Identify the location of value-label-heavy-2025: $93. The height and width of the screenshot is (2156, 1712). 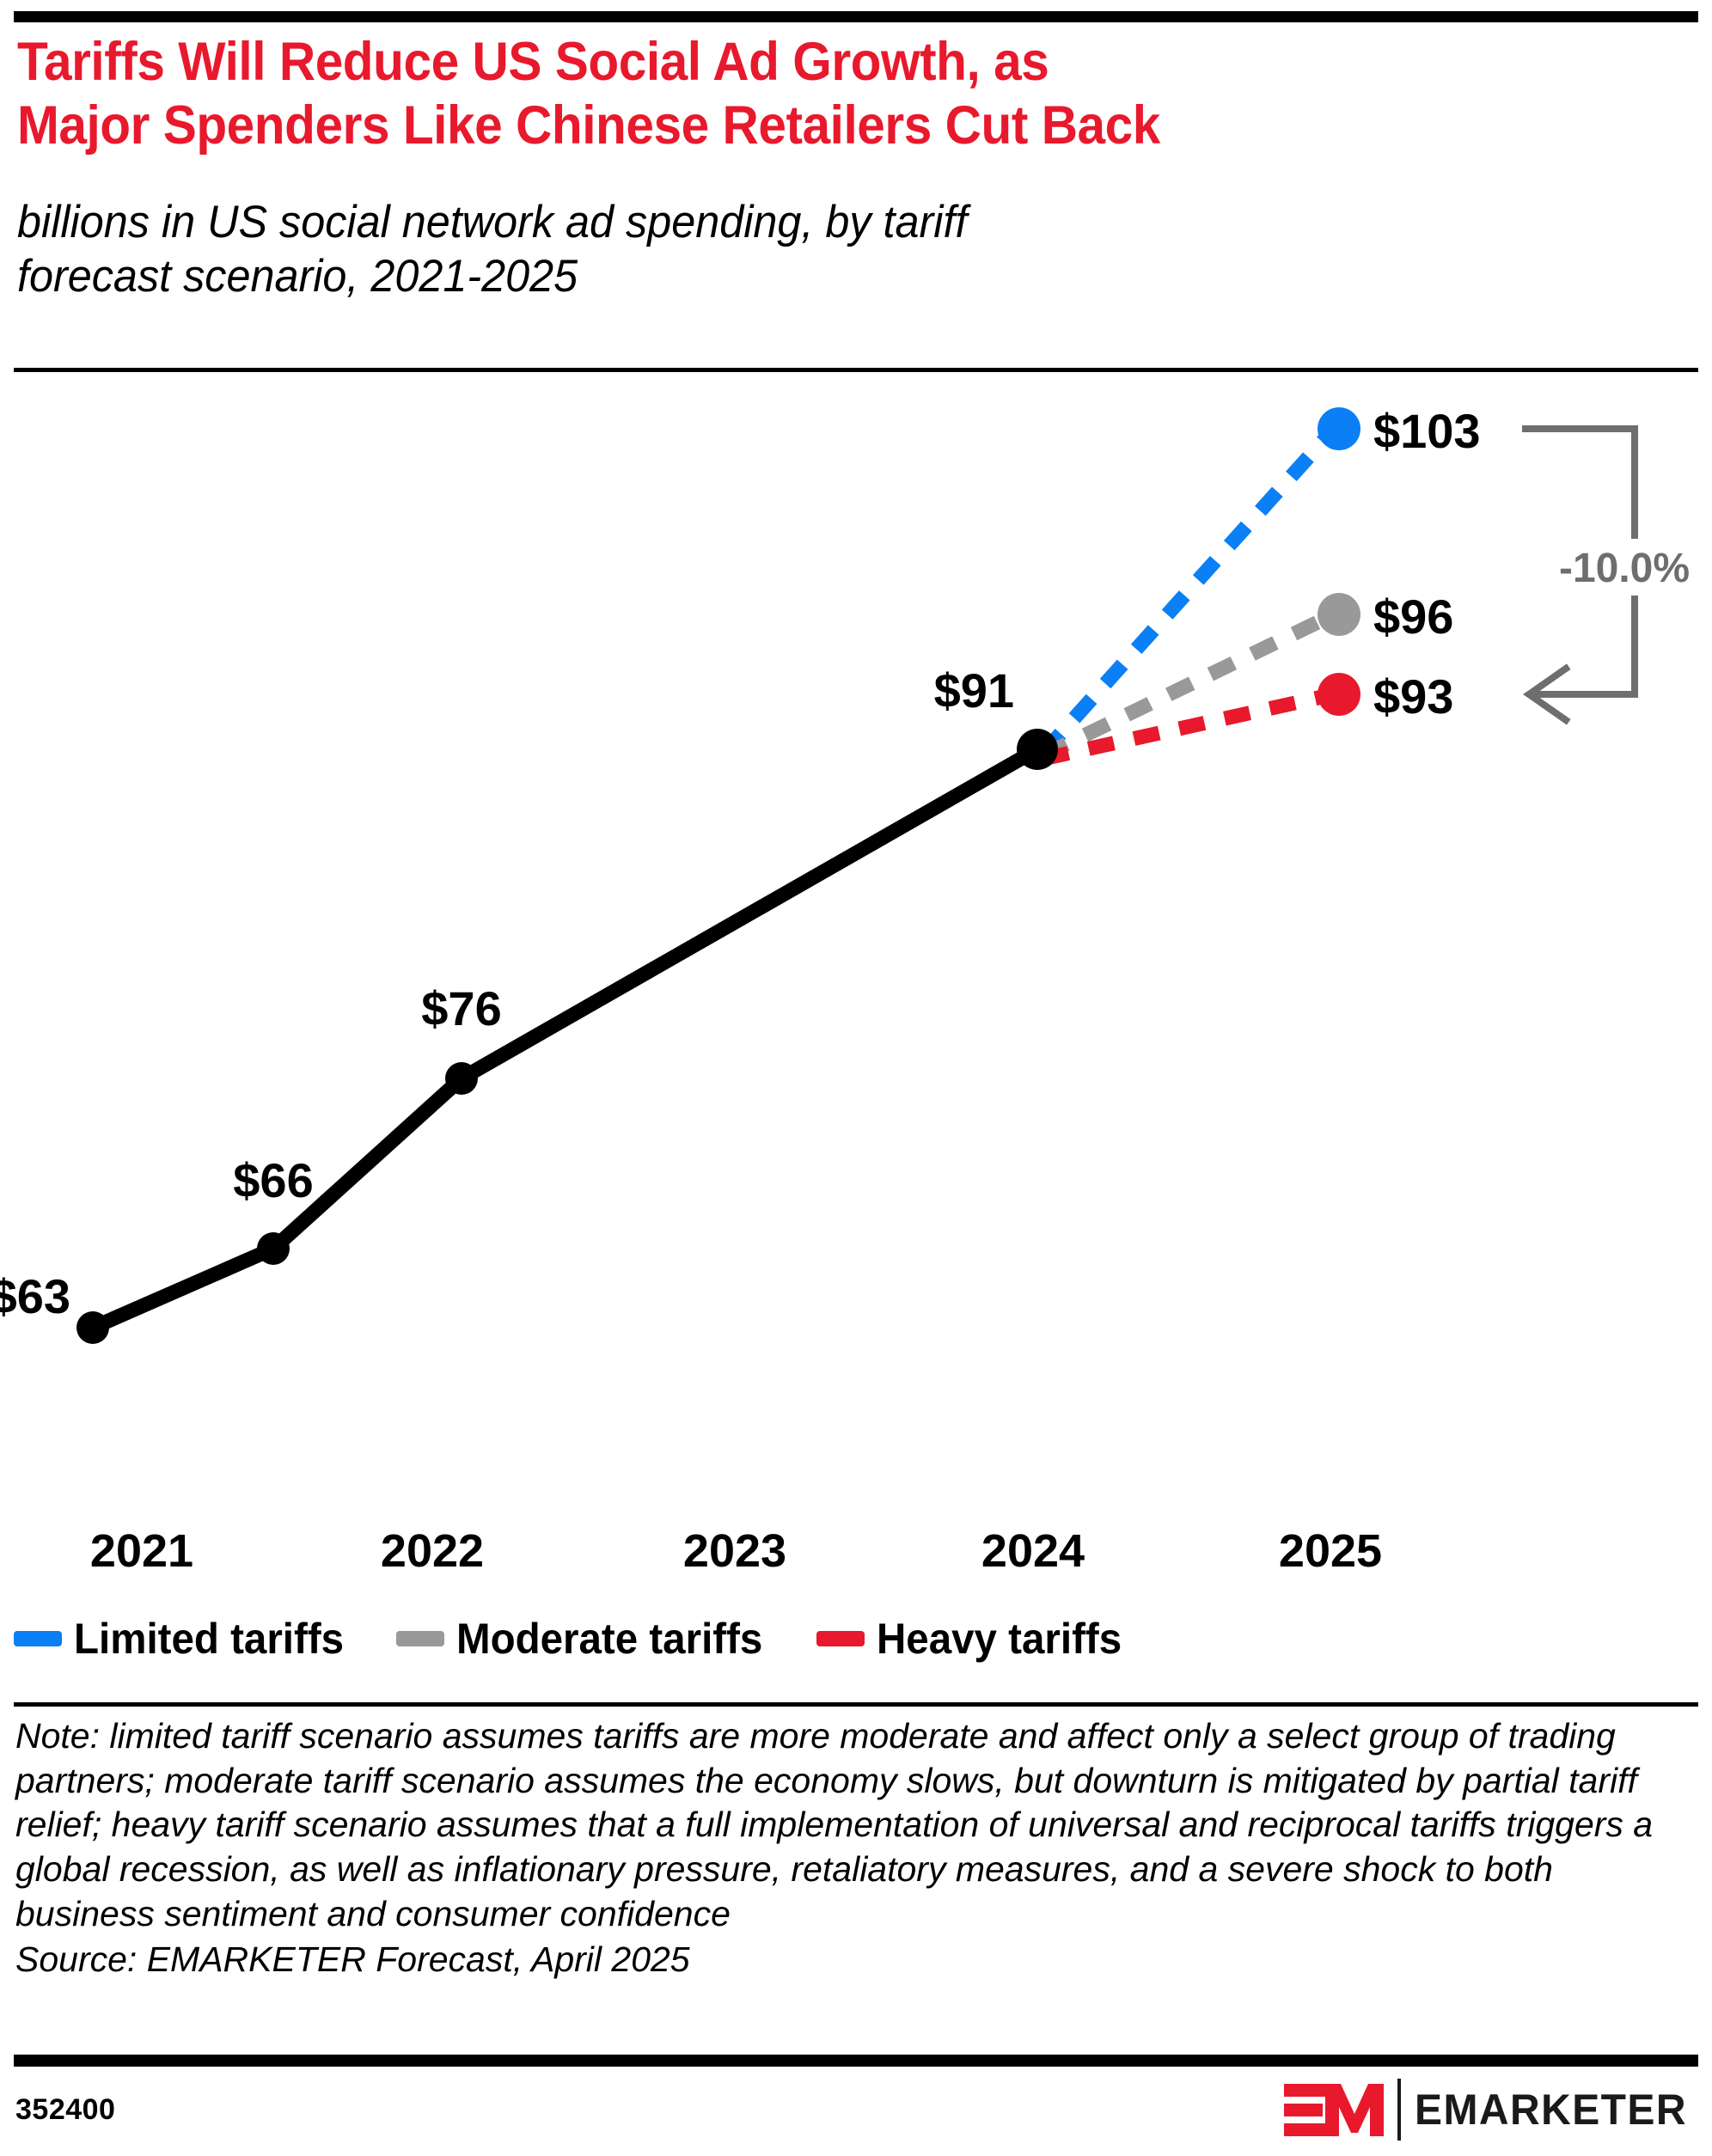
(1413, 696).